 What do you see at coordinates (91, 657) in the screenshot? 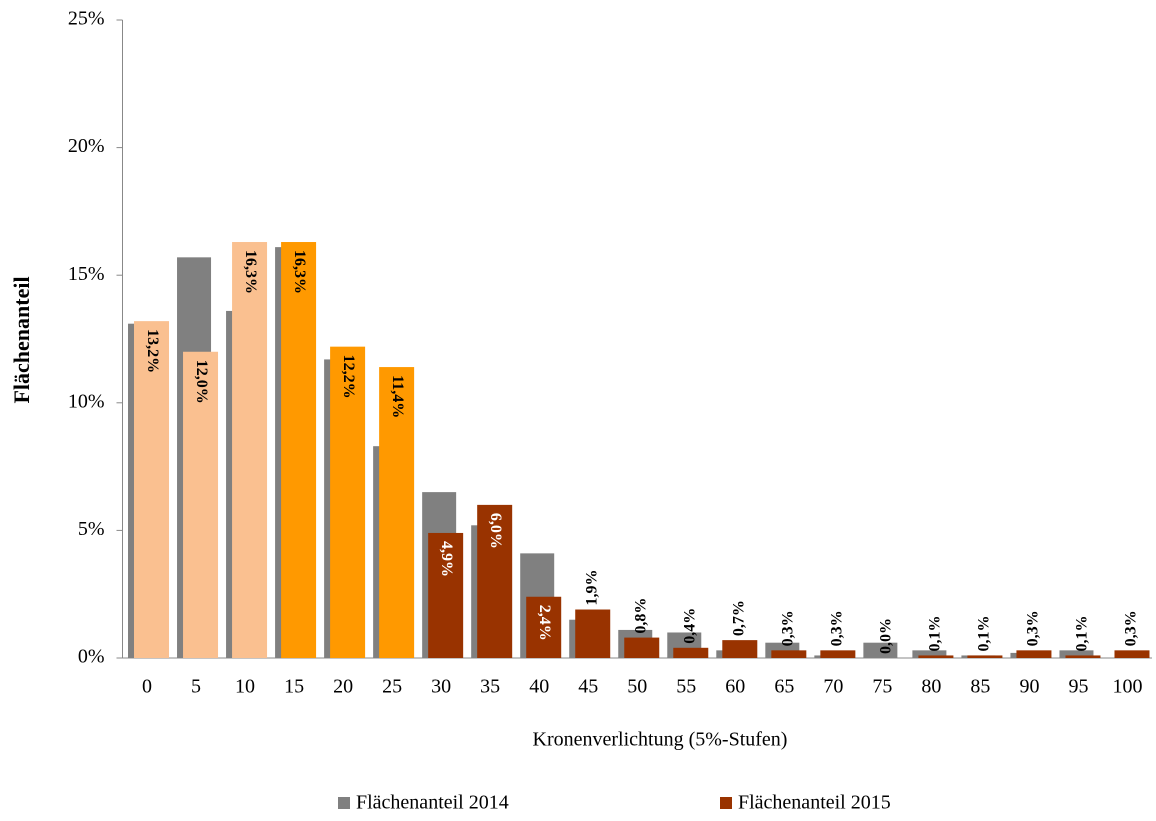
I see `y-tick-label: 0%` at bounding box center [91, 657].